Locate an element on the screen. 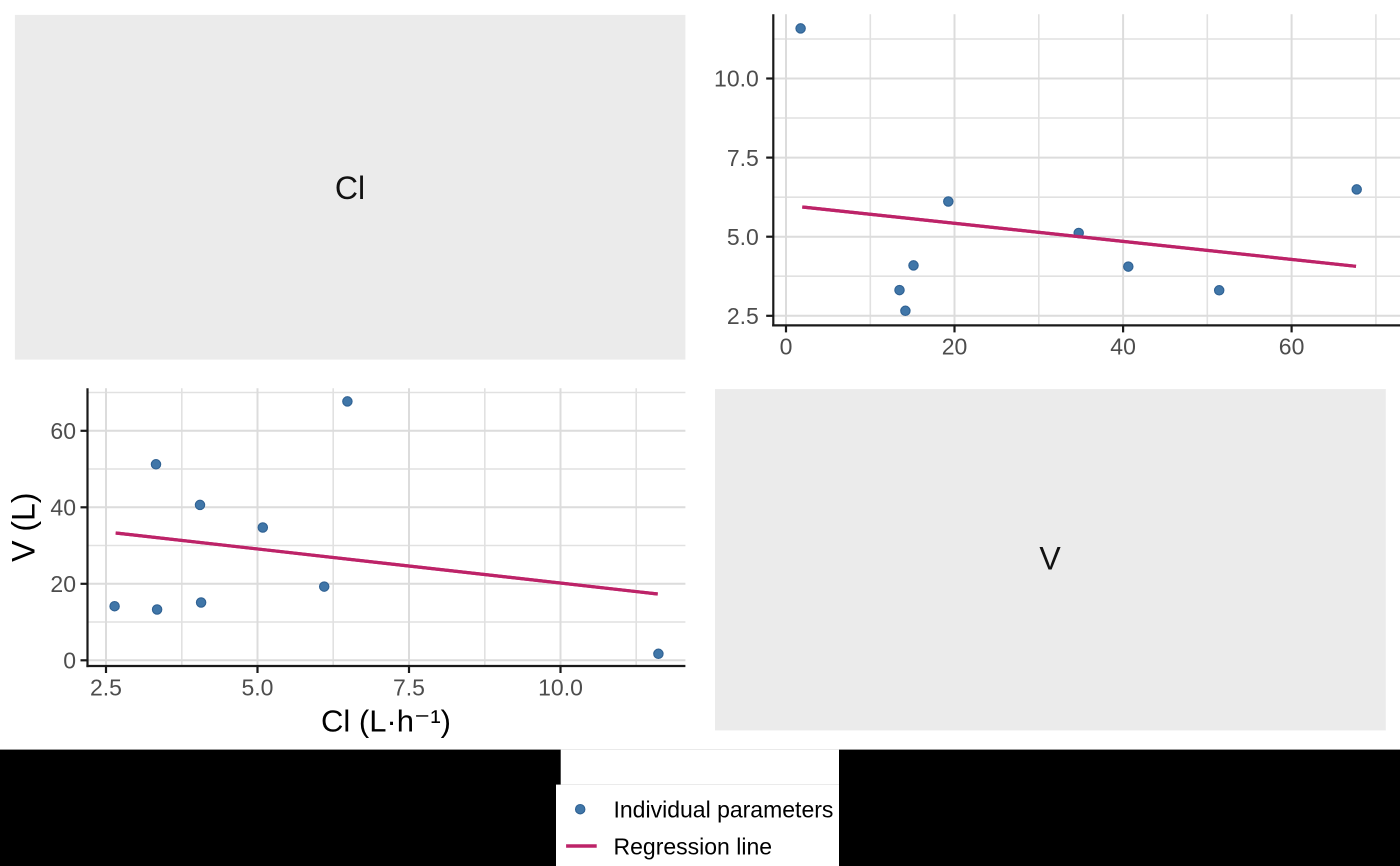  svg-text: V is located at coordinates (1050, 558).